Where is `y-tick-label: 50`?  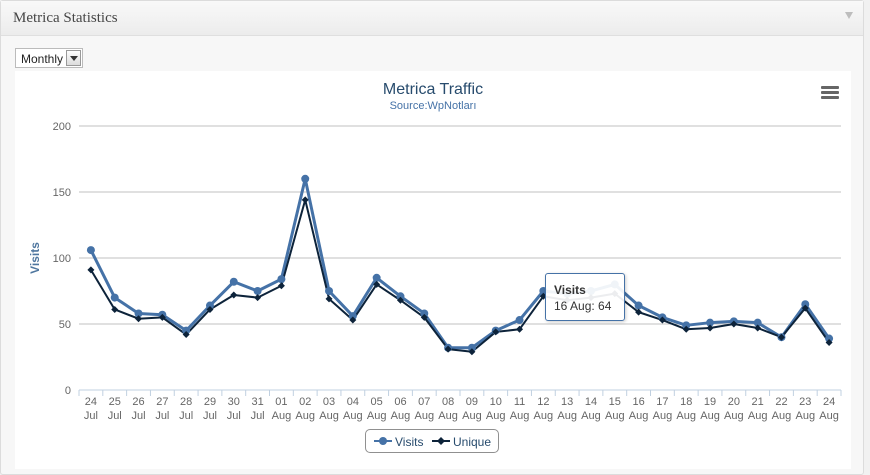 y-tick-label: 50 is located at coordinates (65, 325).